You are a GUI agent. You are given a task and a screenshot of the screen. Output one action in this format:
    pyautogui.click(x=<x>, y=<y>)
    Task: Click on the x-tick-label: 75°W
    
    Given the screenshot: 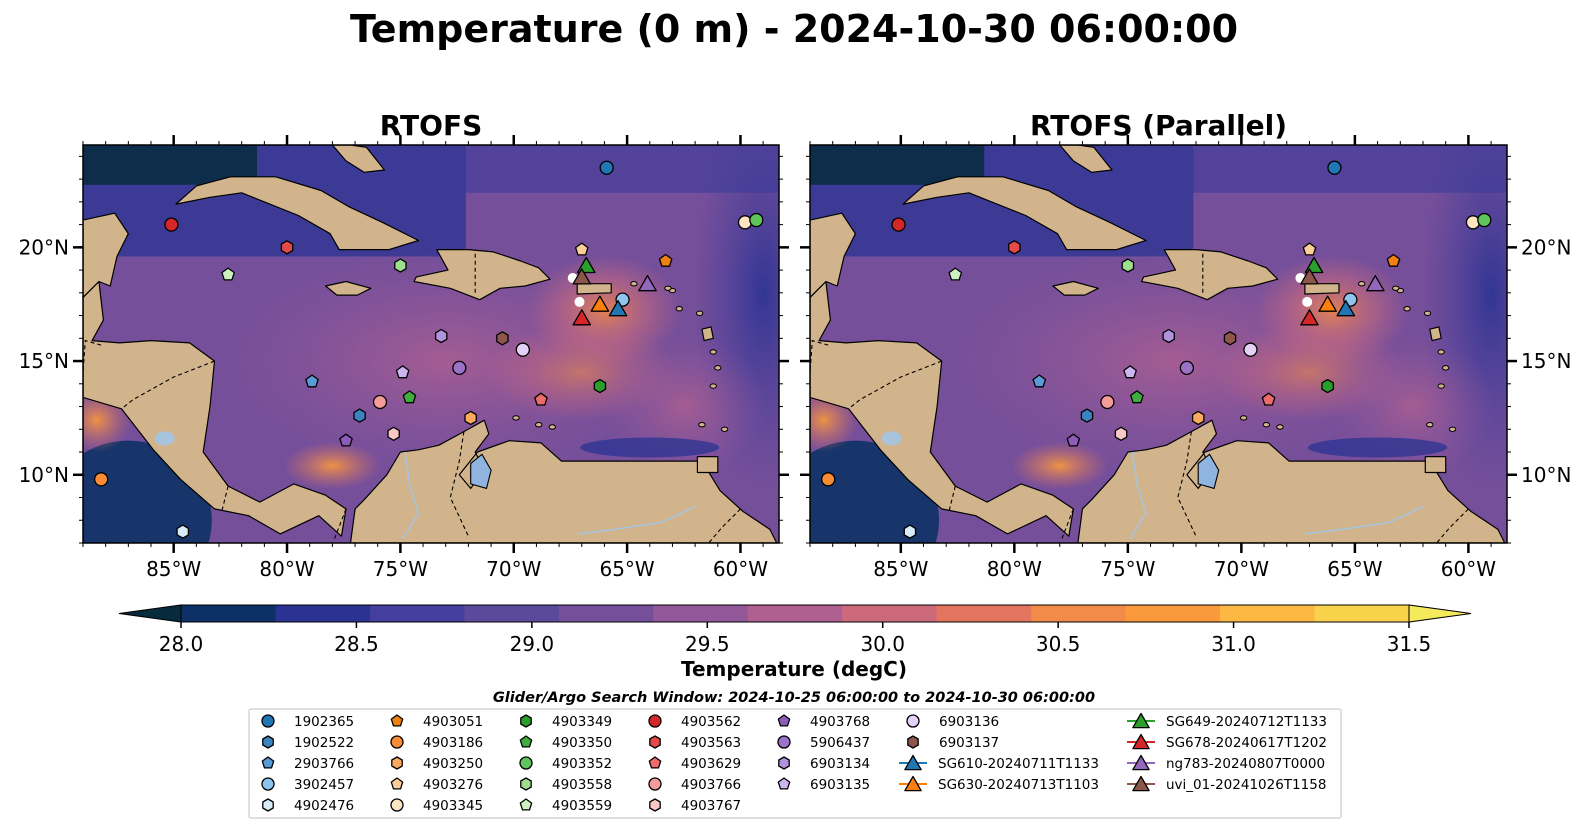 What is the action you would take?
    pyautogui.click(x=400, y=569)
    